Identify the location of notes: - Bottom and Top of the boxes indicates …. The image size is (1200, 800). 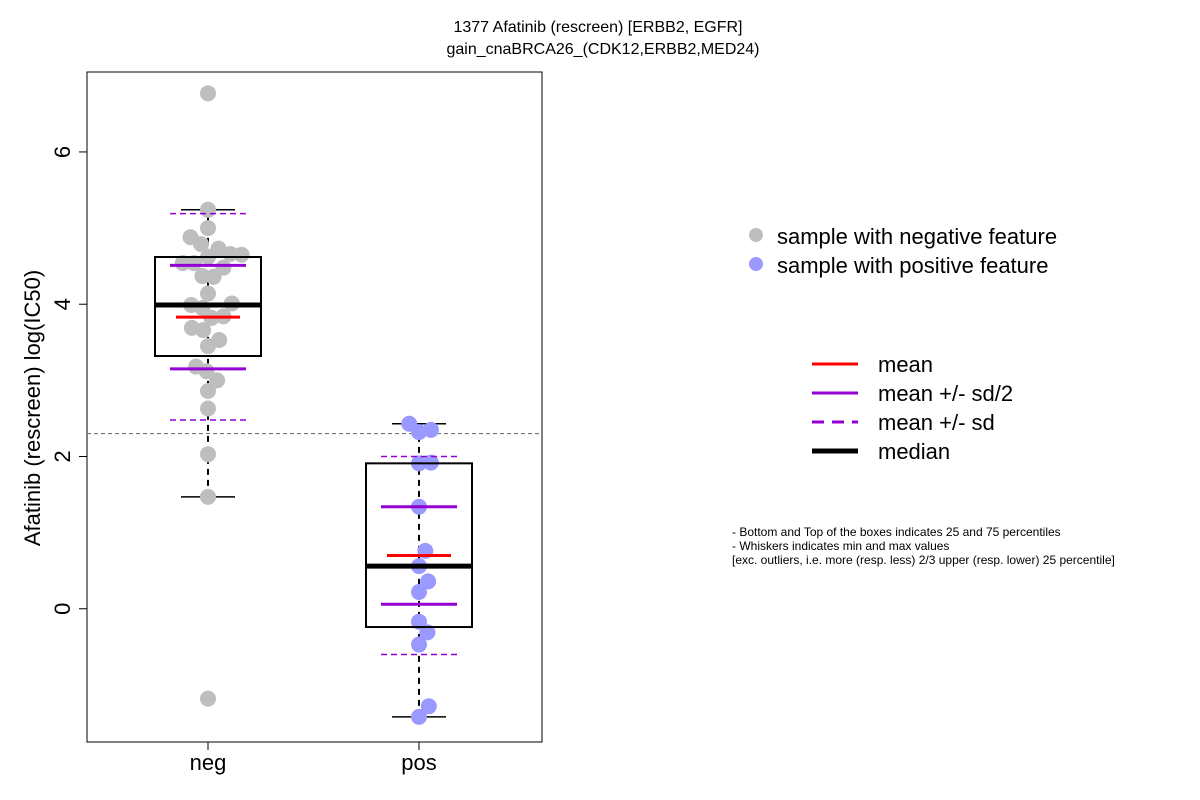
(923, 546).